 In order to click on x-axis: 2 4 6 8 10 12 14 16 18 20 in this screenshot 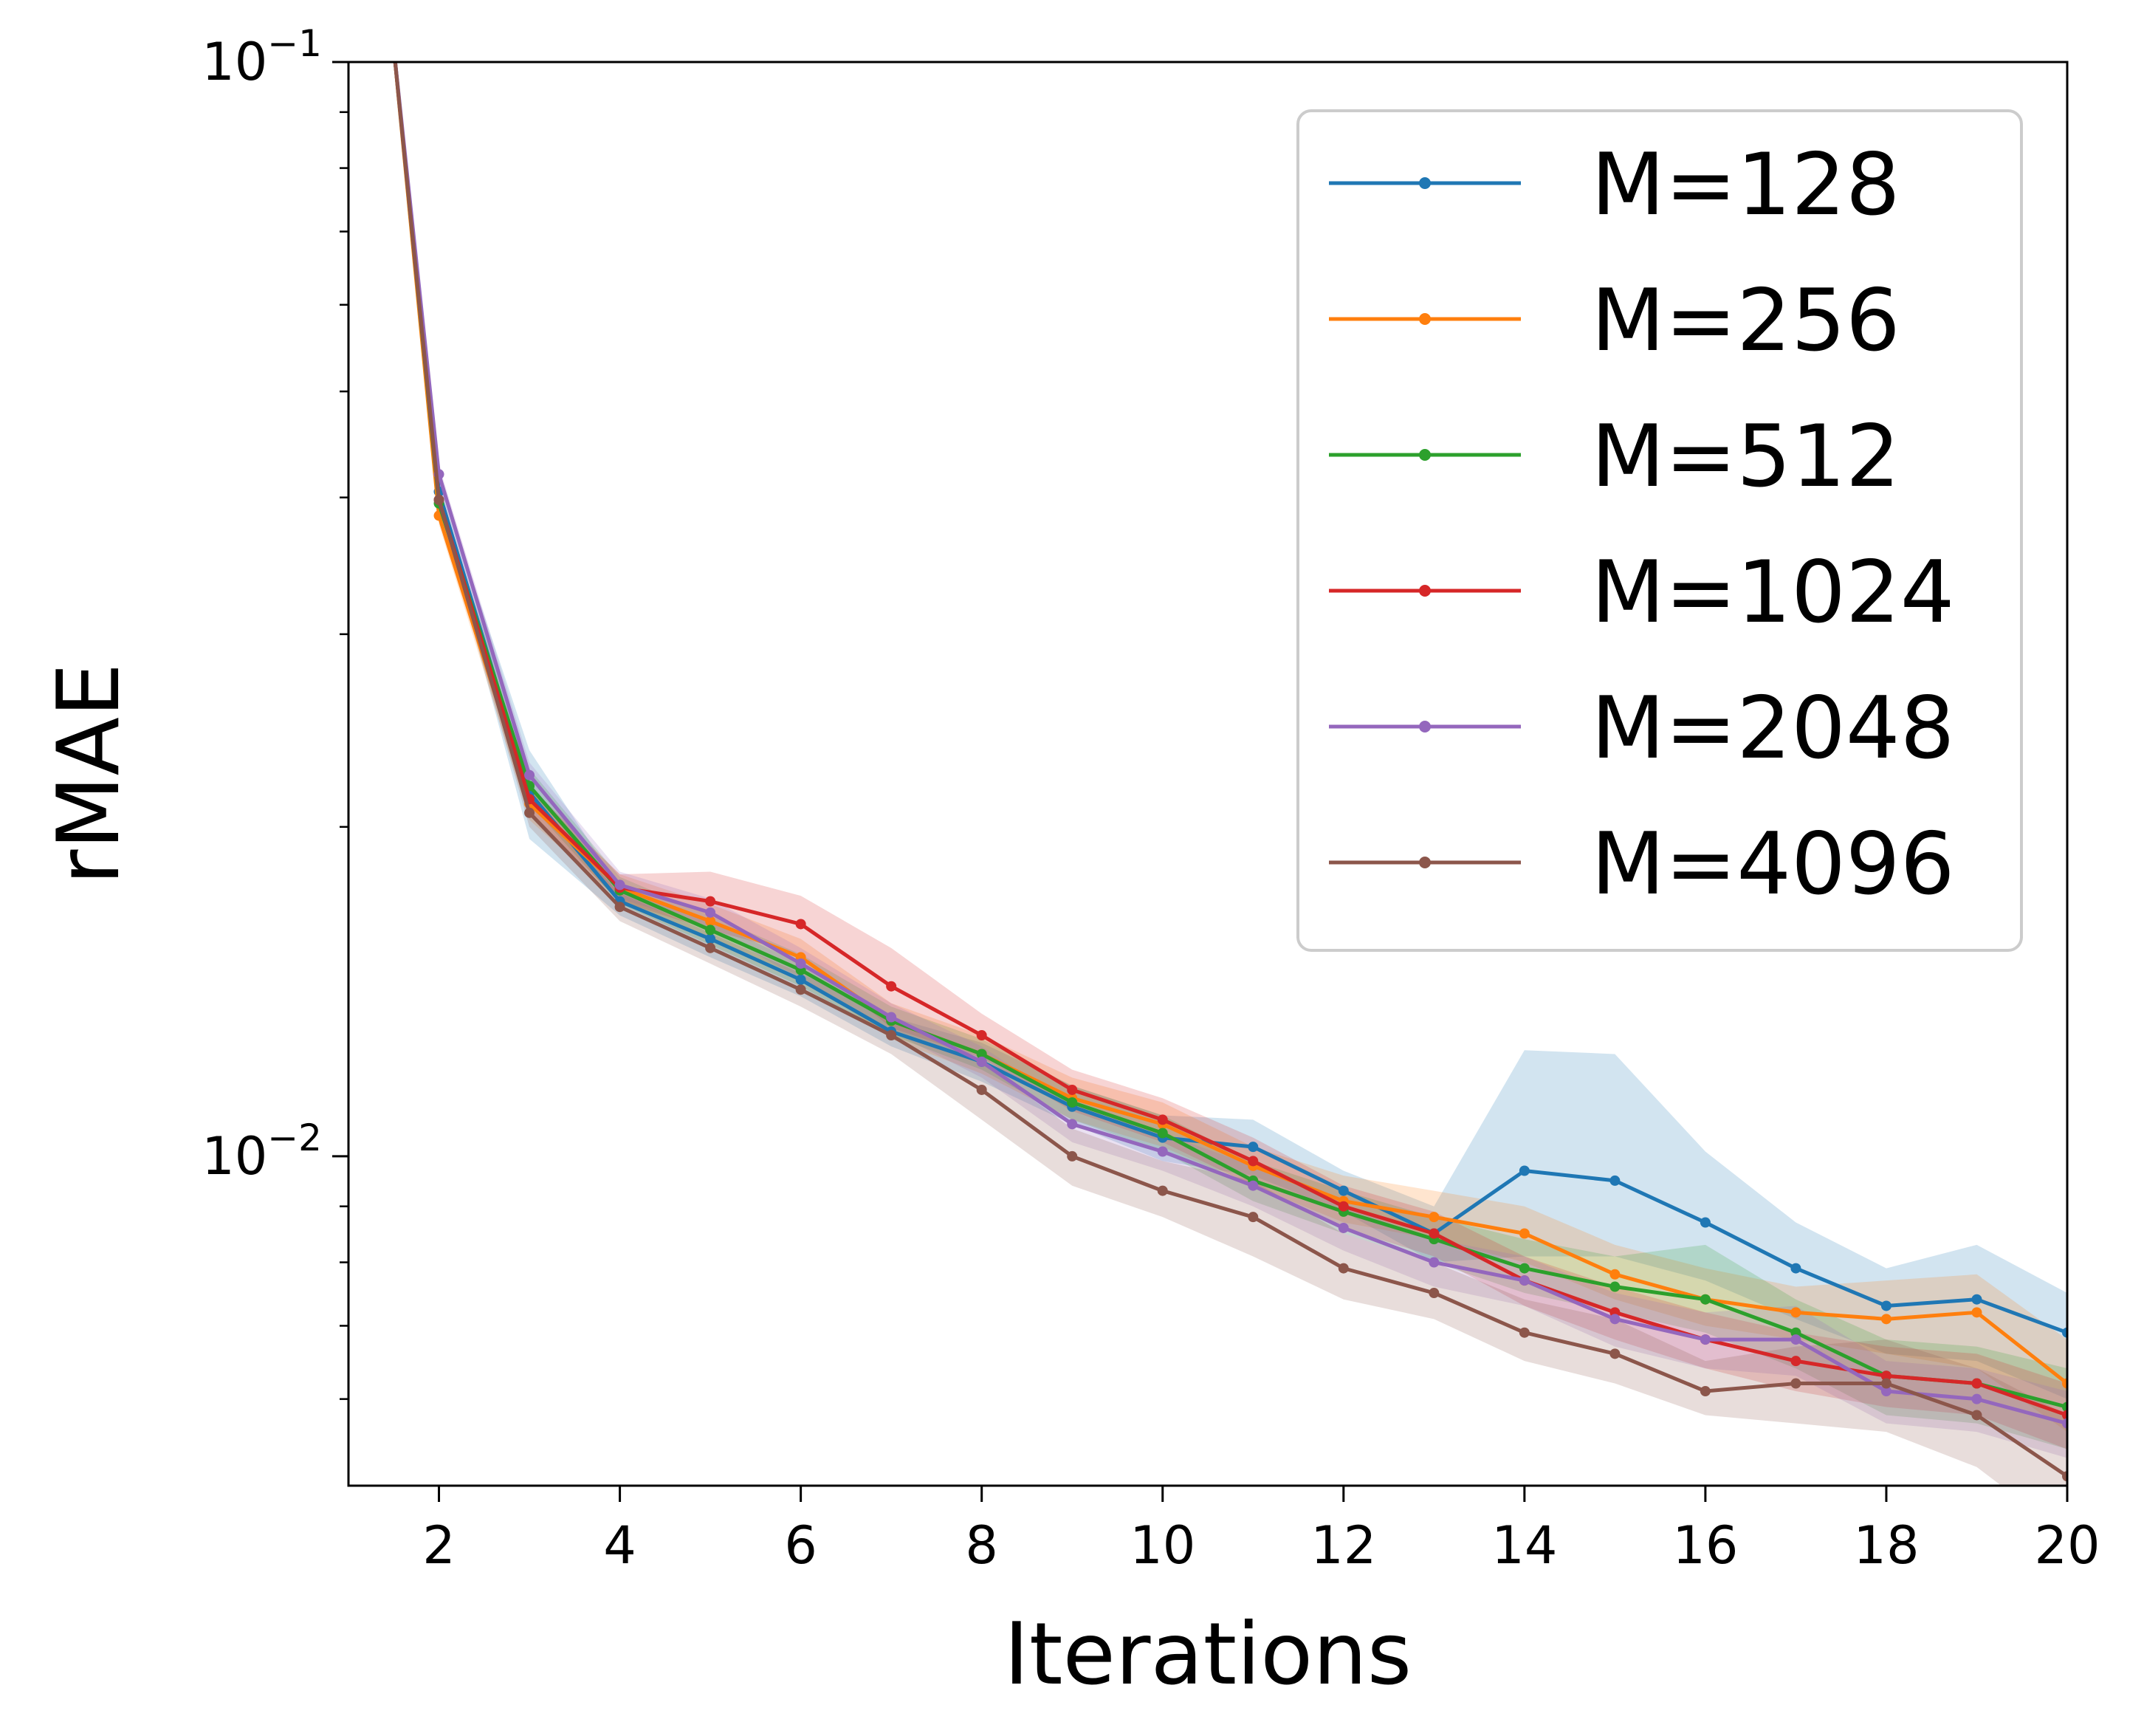, I will do `click(1261, 1531)`.